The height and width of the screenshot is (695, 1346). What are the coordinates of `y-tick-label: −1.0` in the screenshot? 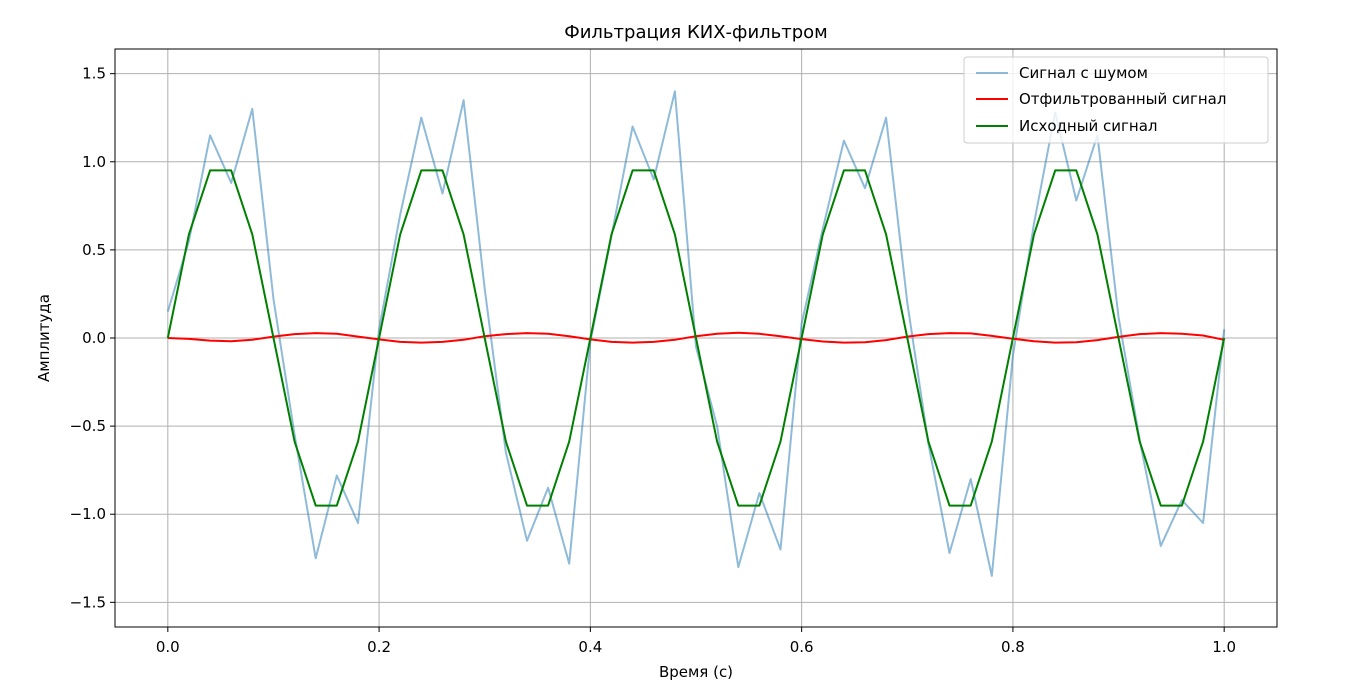 It's located at (88, 514).